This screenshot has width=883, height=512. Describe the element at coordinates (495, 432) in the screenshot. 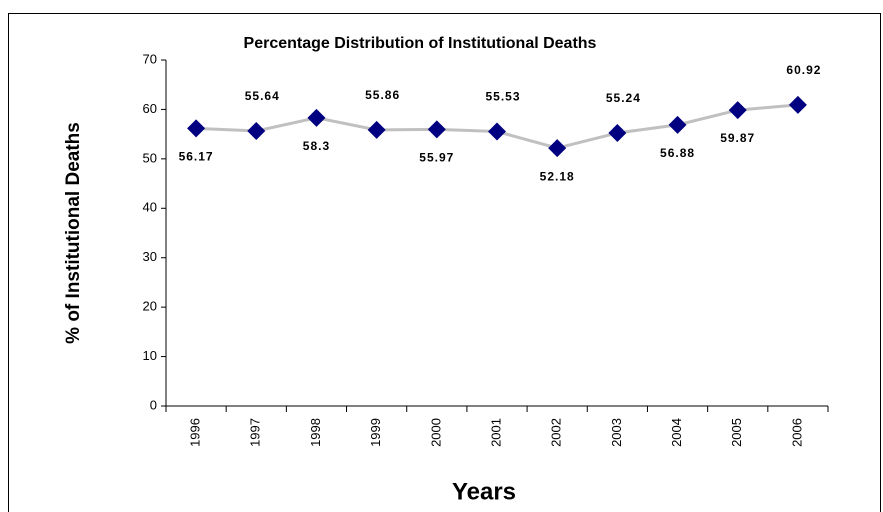

I see `x-tick-label: 2001` at that location.